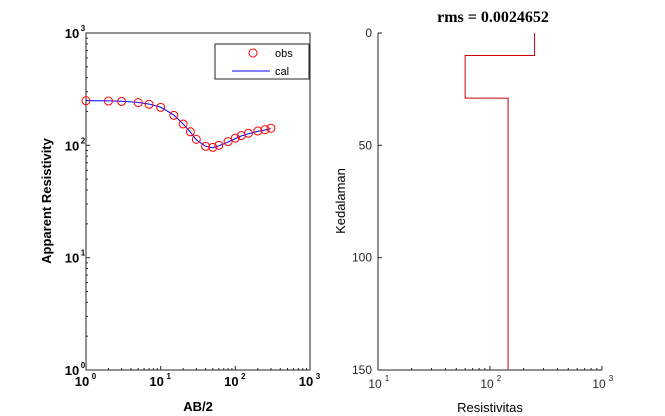  Describe the element at coordinates (490, 407) in the screenshot. I see `chart2-x-axis-label: Resistivitas` at that location.